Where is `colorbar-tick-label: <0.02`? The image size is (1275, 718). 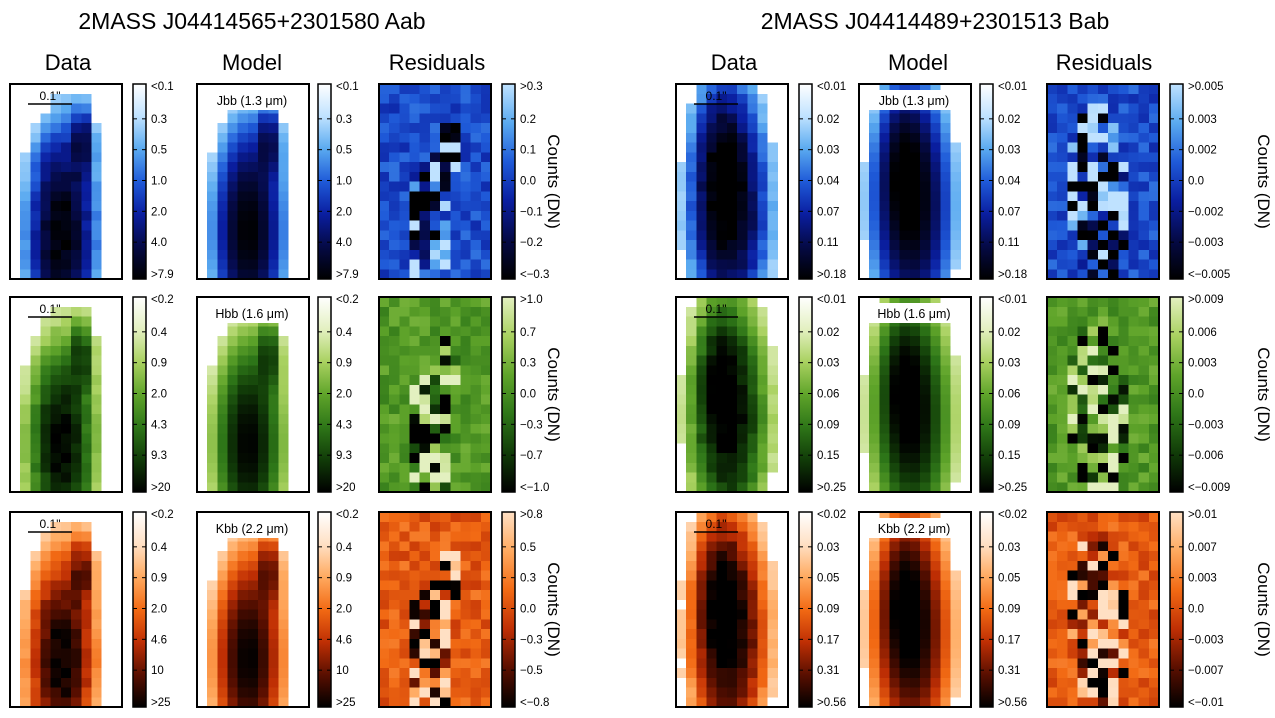 colorbar-tick-label: <0.02 is located at coordinates (1012, 515).